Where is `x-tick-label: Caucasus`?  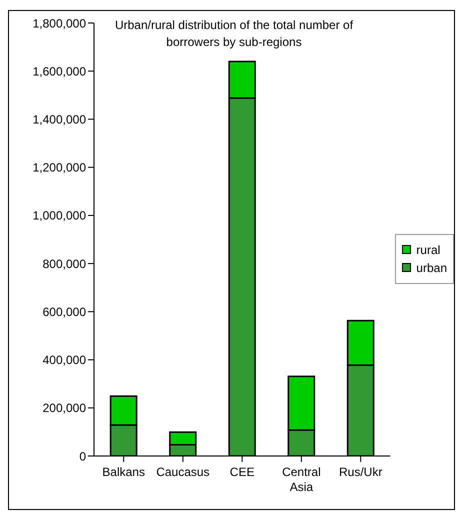
x-tick-label: Caucasus is located at coordinates (183, 472).